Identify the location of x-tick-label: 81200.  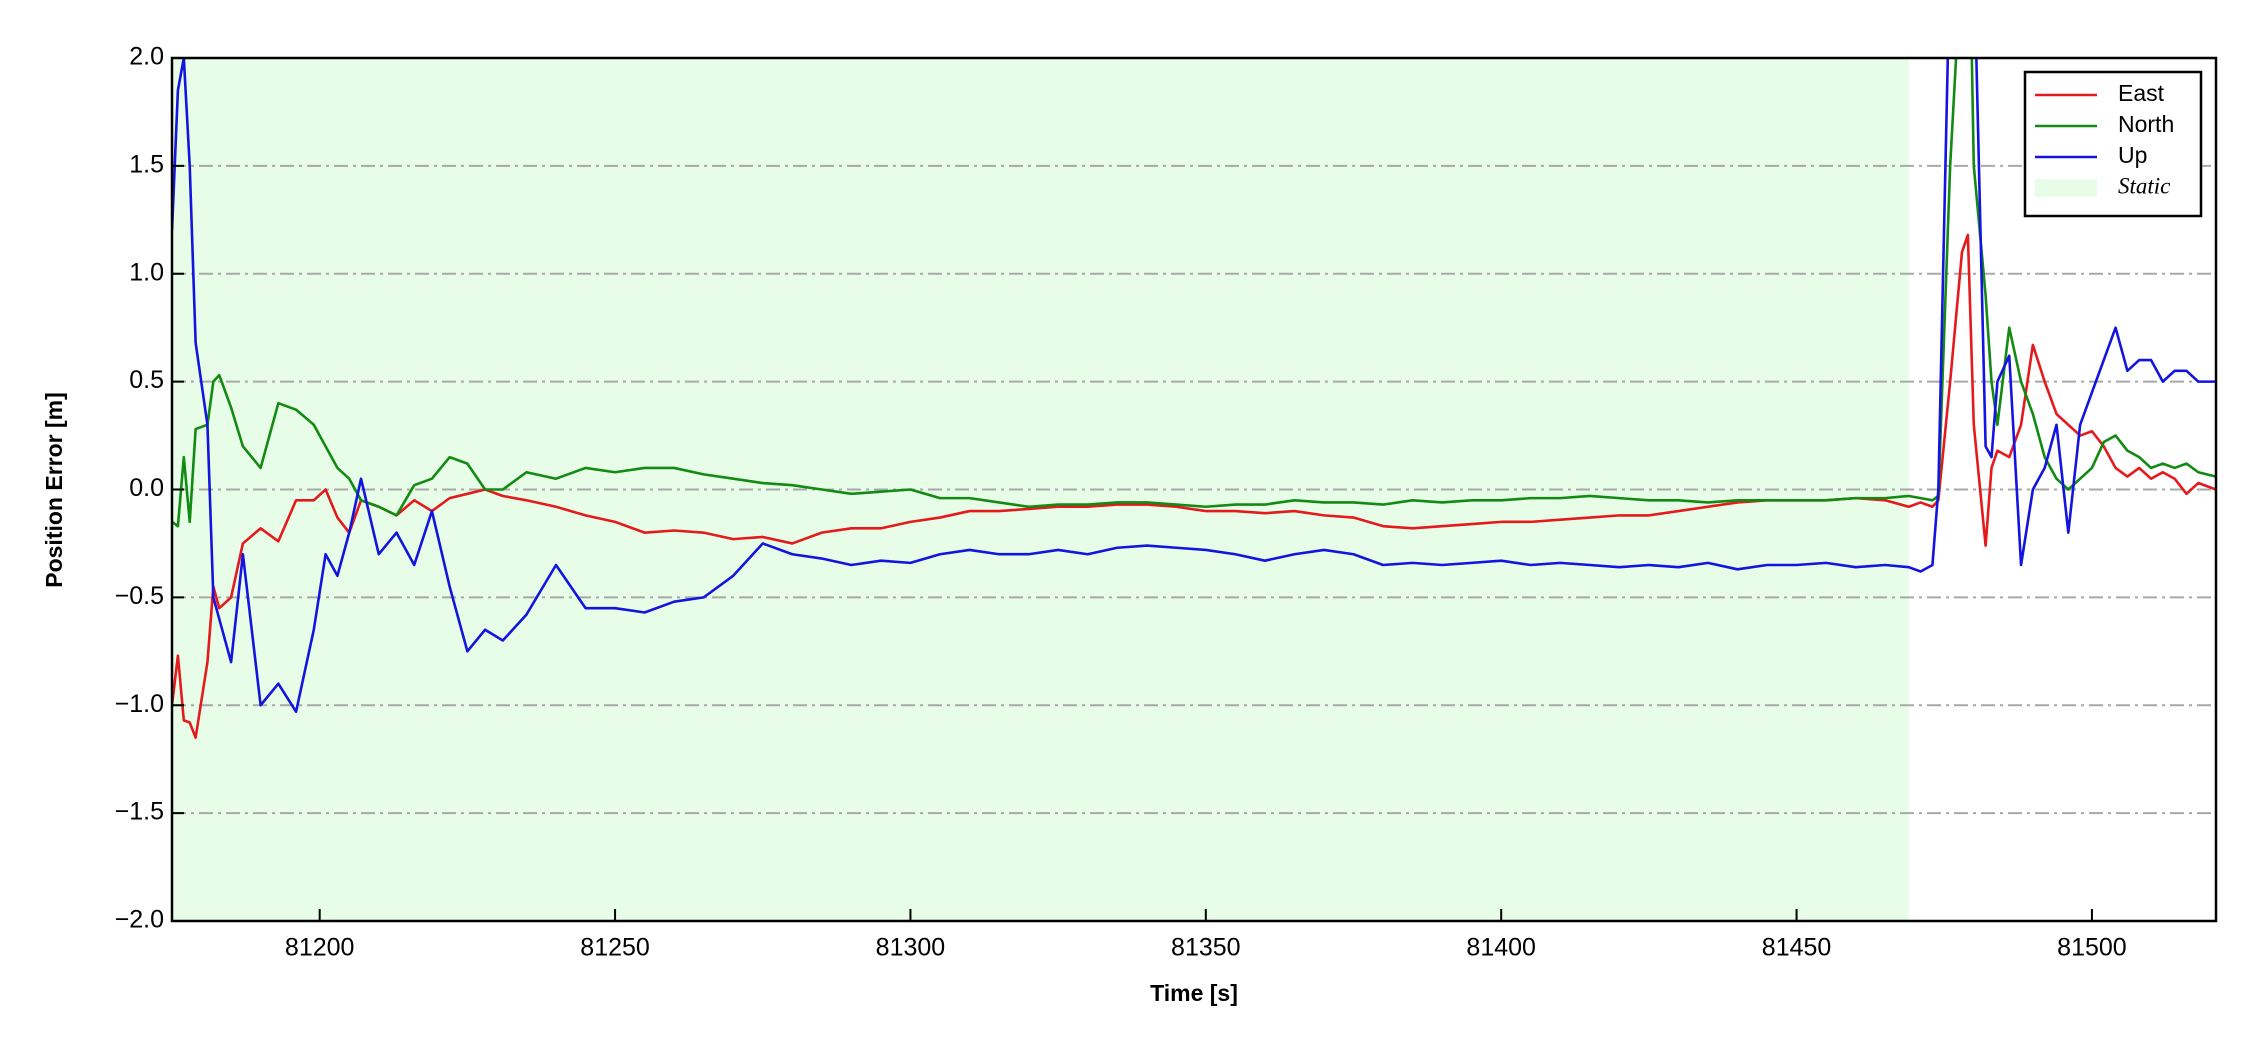
(320, 948).